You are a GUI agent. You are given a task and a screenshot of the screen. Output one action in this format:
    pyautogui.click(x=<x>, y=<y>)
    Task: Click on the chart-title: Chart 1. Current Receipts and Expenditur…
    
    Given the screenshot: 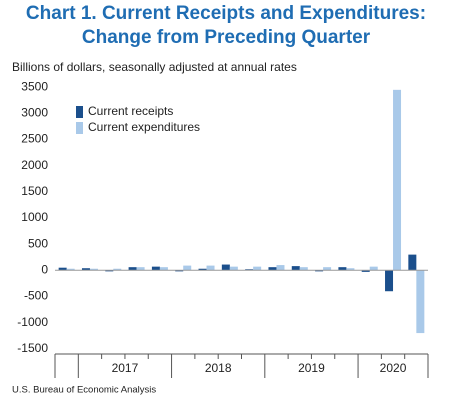 What is the action you would take?
    pyautogui.click(x=226, y=13)
    